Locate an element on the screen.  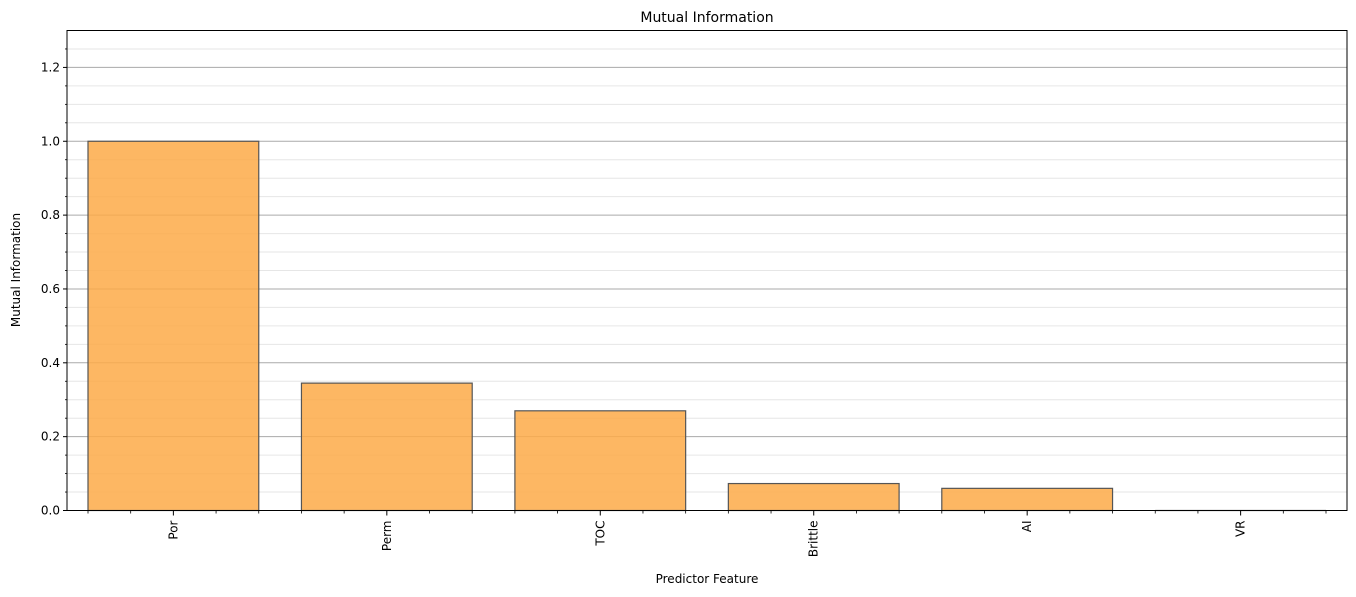
y-tick-label: 0.8 is located at coordinates (50, 215).